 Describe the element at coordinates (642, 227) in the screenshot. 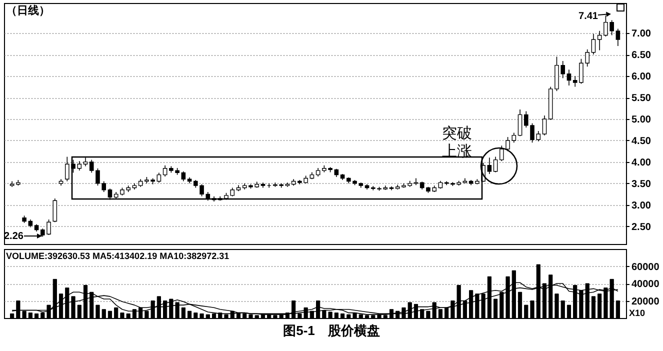

I see `y-tick-label: 2.50` at that location.